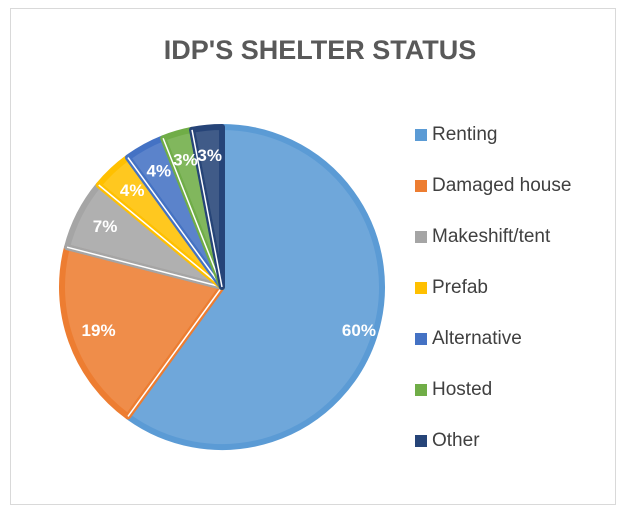 Image resolution: width=626 pixels, height=513 pixels. Describe the element at coordinates (462, 389) in the screenshot. I see `legend-label: Hosted` at that location.